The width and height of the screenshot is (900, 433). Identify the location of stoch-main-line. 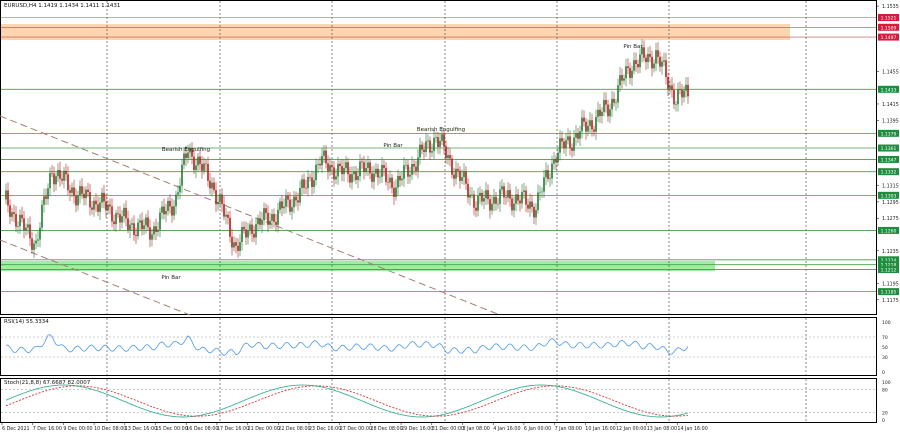
(347, 401).